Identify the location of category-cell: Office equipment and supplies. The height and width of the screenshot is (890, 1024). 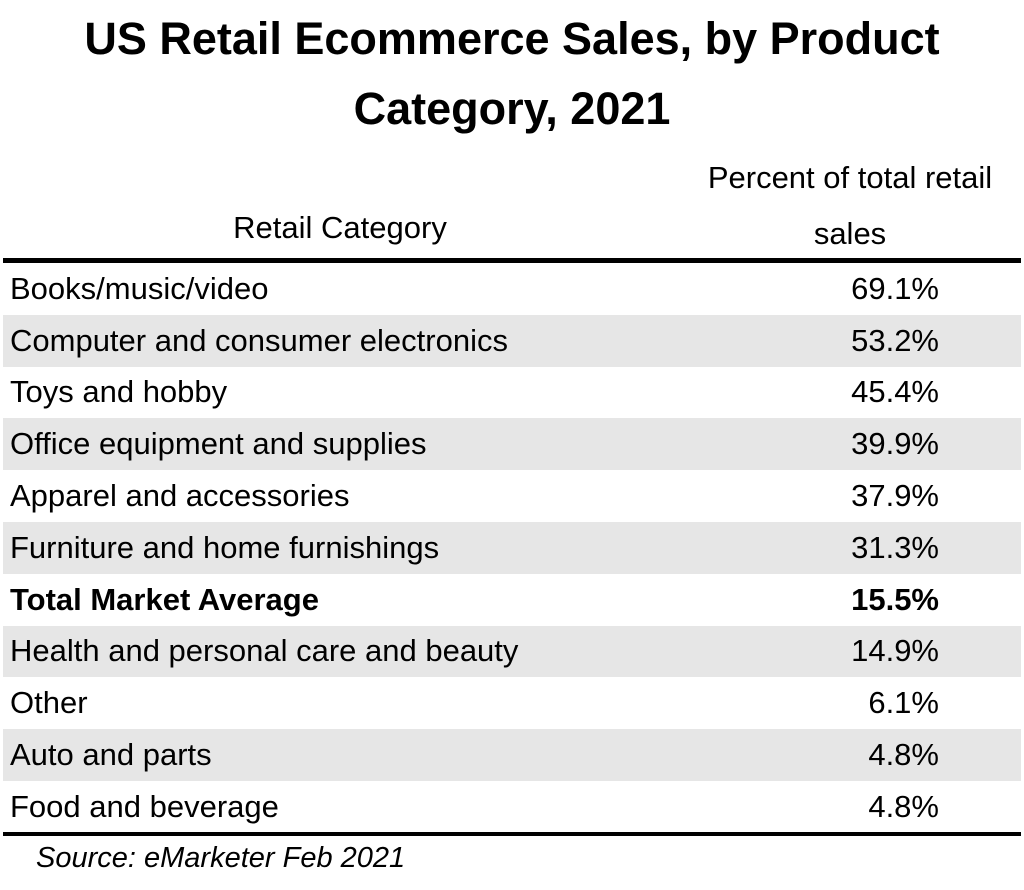
(218, 444).